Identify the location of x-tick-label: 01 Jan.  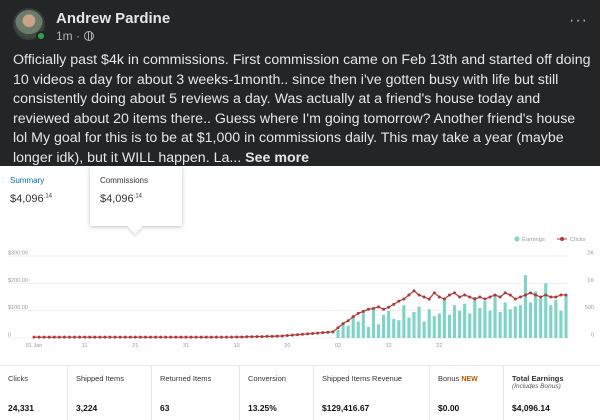
(34, 346).